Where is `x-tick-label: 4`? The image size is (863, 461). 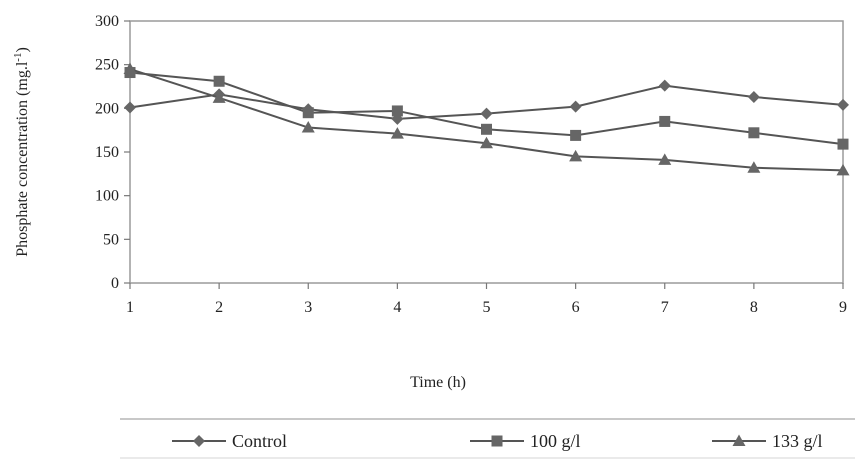 x-tick-label: 4 is located at coordinates (397, 307).